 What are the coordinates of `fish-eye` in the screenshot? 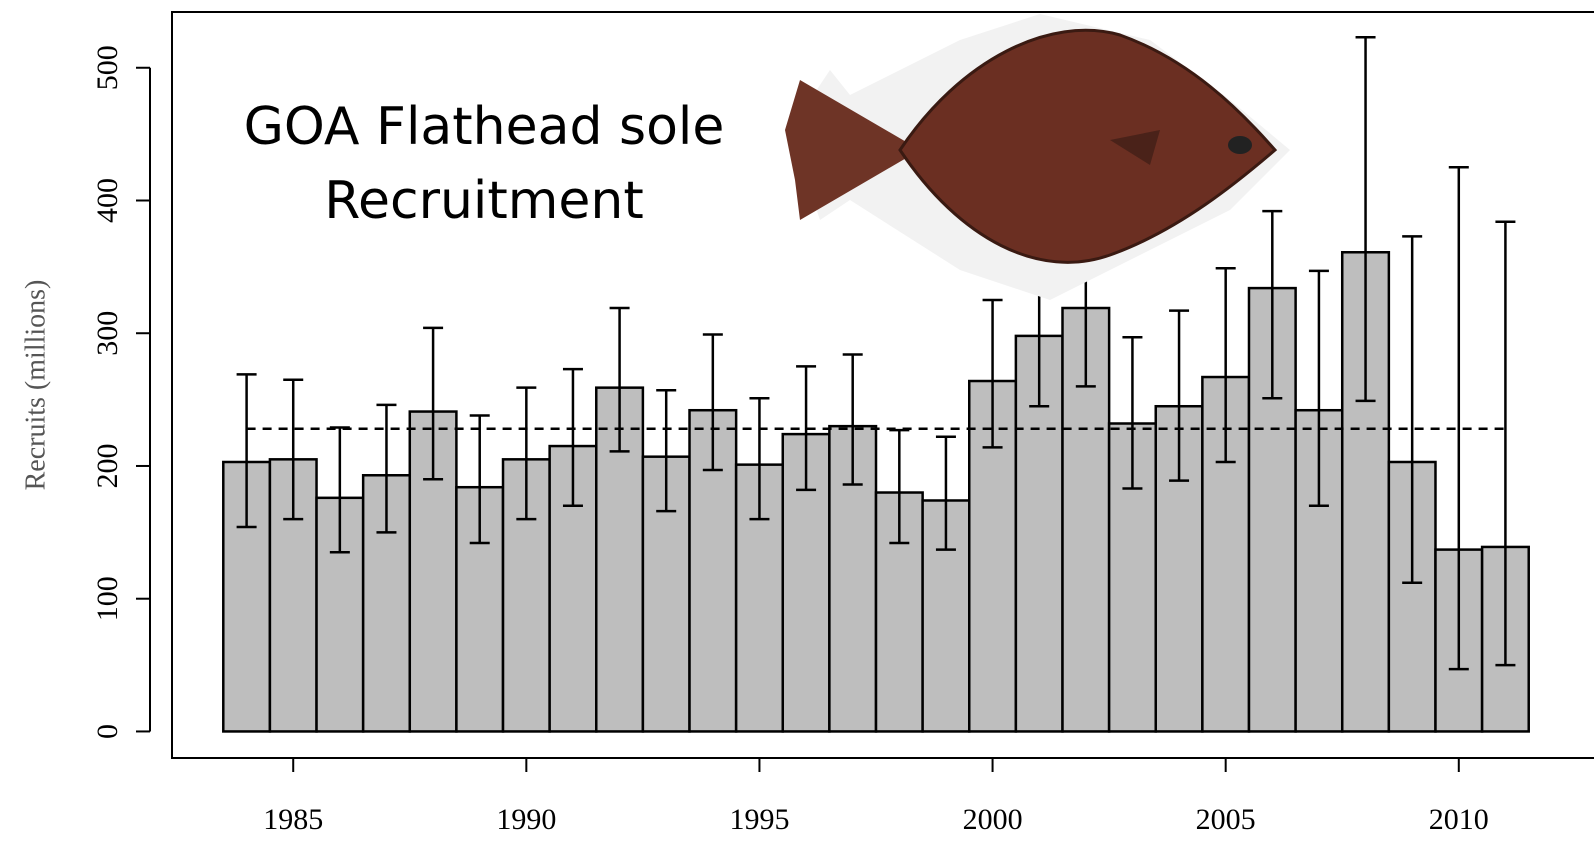 It's located at (1240, 145).